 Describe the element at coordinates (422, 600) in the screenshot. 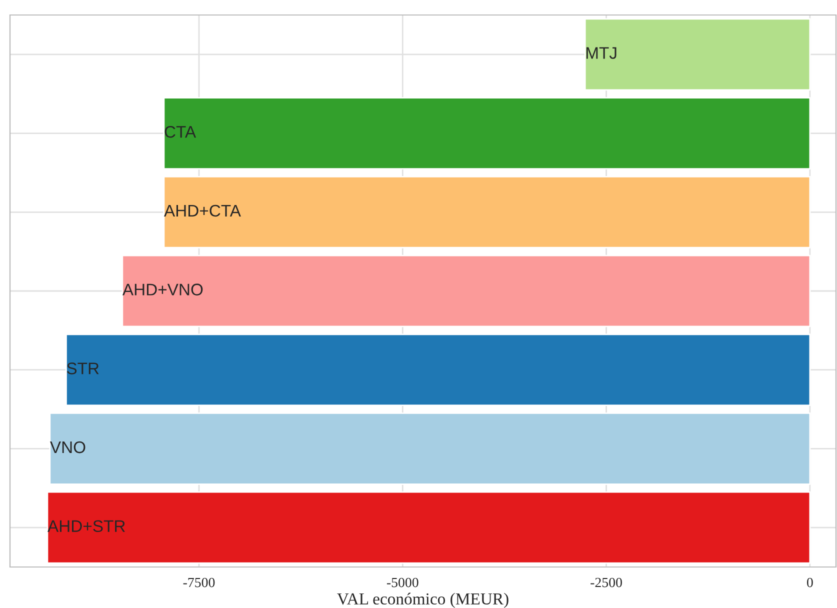

I see `x-axis-title: VAL económico (MEUR)` at that location.